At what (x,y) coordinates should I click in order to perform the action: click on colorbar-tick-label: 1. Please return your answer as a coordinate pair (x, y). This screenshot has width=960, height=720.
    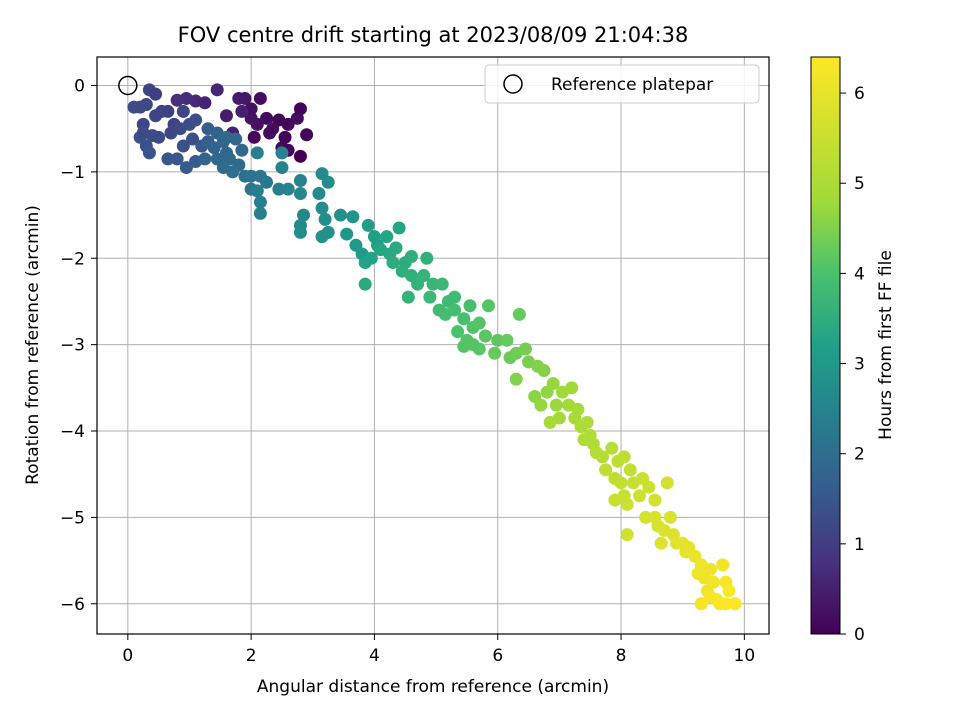
    Looking at the image, I should click on (859, 545).